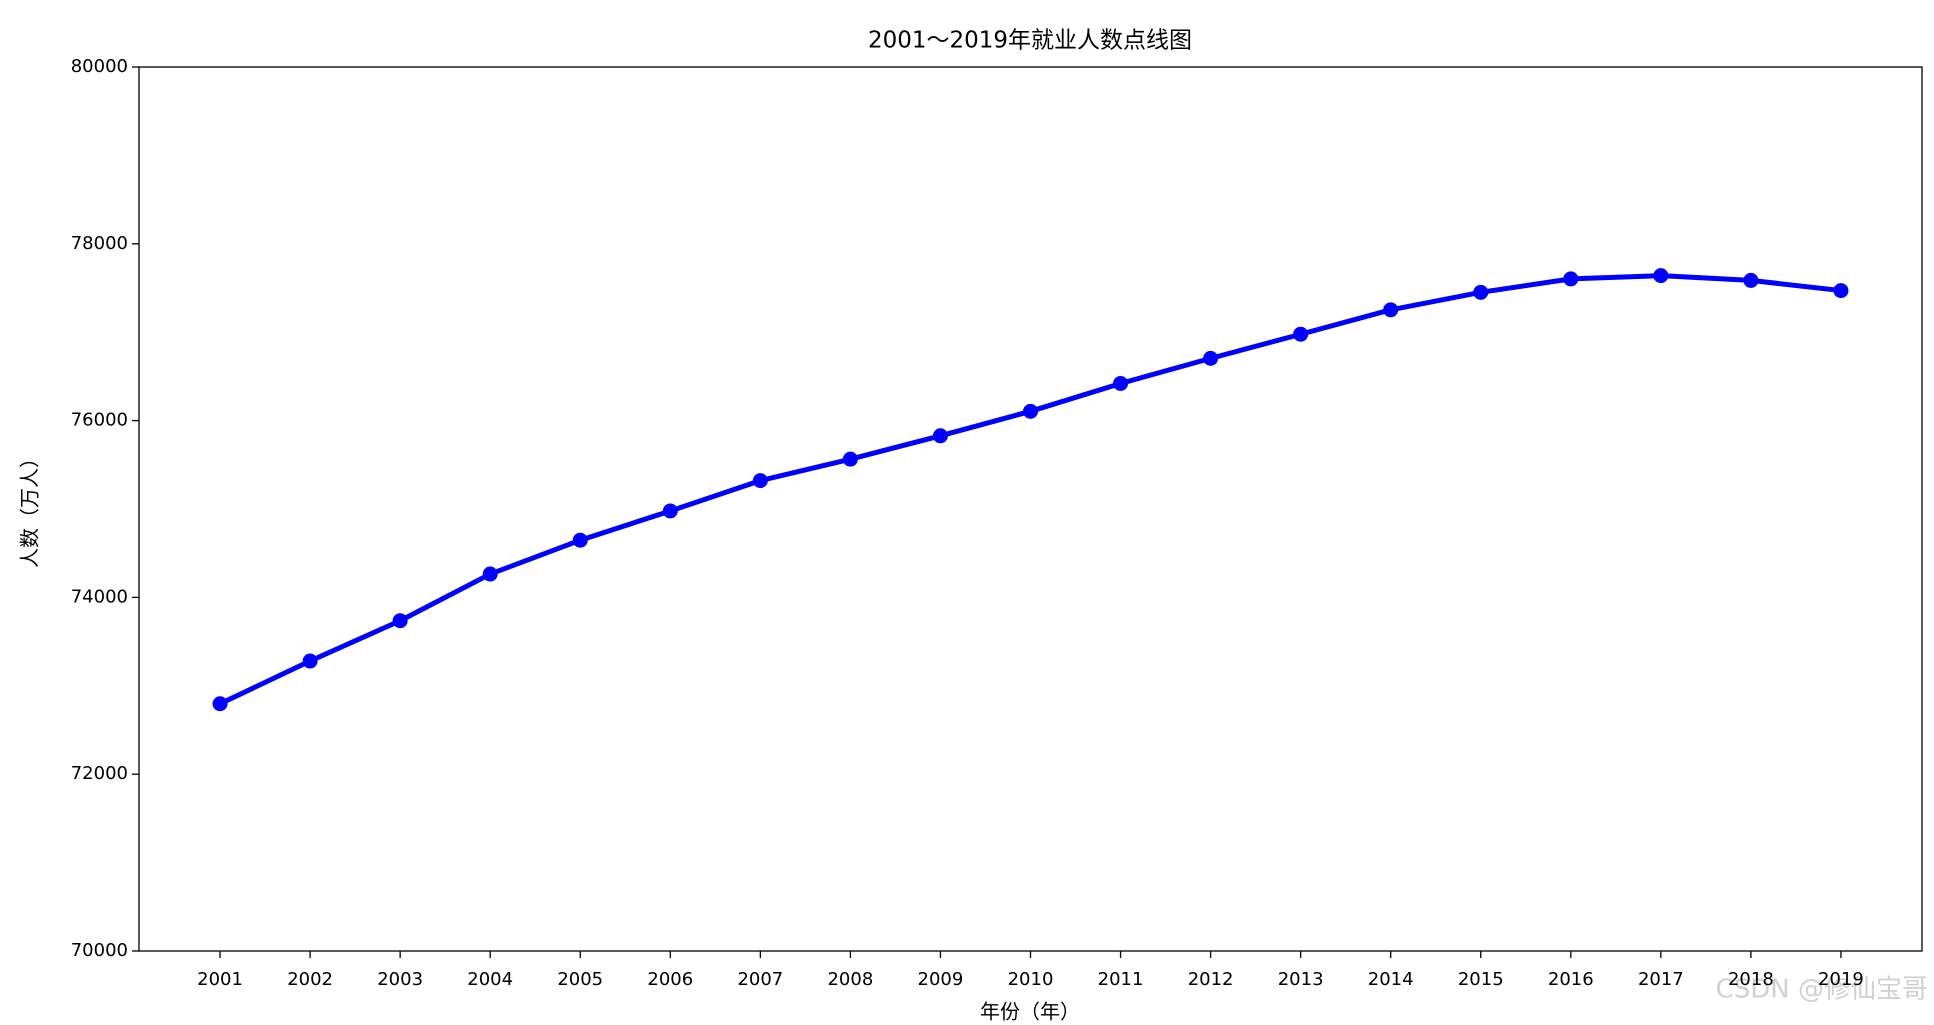 This screenshot has width=1934, height=1025. What do you see at coordinates (580, 979) in the screenshot?
I see `x-tick-label: 2005` at bounding box center [580, 979].